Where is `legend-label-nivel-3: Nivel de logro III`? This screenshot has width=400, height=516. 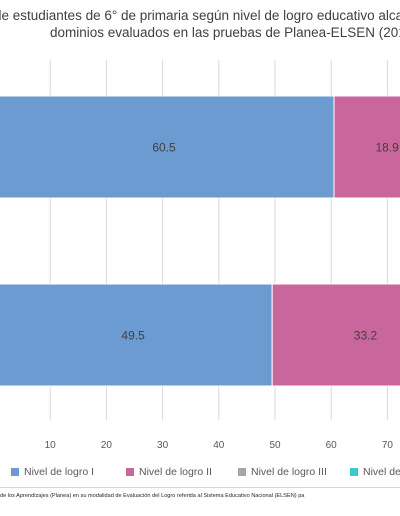
legend-label-nivel-3: Nivel de logro III is located at coordinates (289, 472).